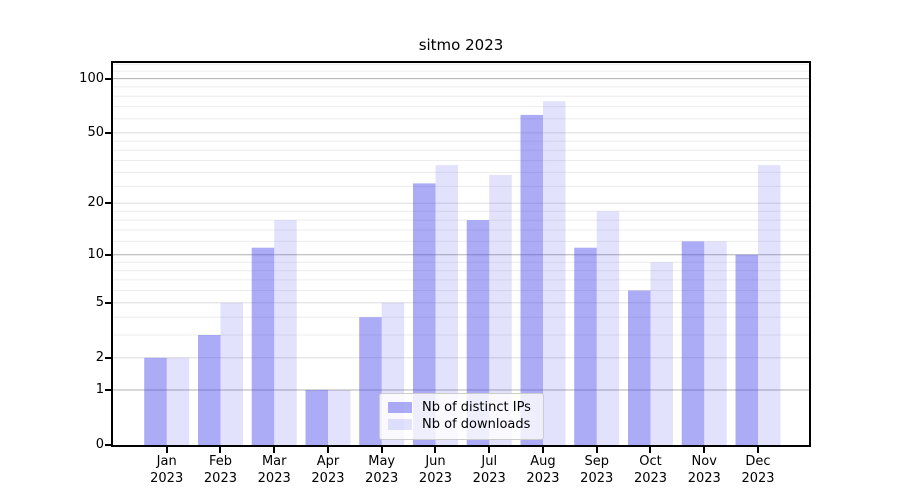 The width and height of the screenshot is (900, 500). I want to click on y-tick-label: 5, so click(99, 302).